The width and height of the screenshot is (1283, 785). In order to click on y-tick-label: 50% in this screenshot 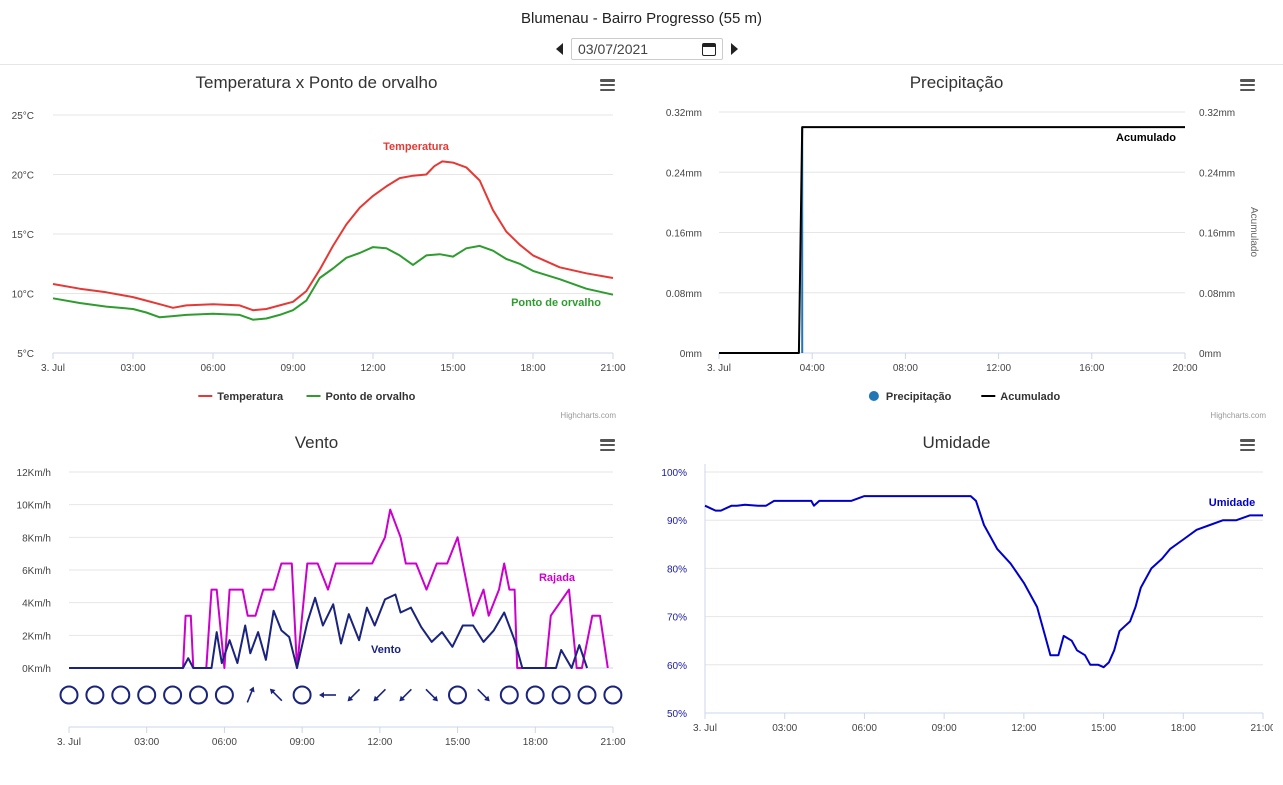, I will do `click(677, 714)`.